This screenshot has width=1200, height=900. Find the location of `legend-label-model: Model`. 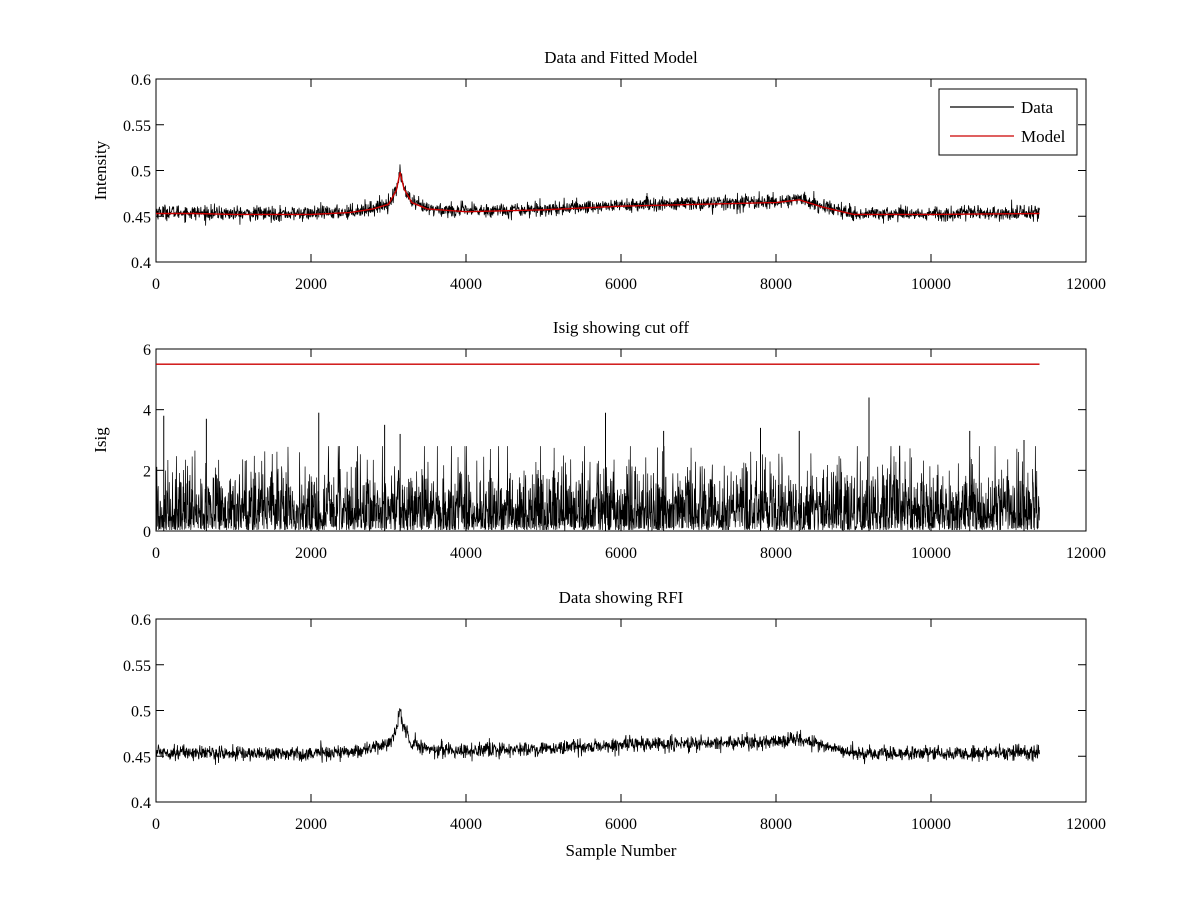

legend-label-model: Model is located at coordinates (1043, 136).